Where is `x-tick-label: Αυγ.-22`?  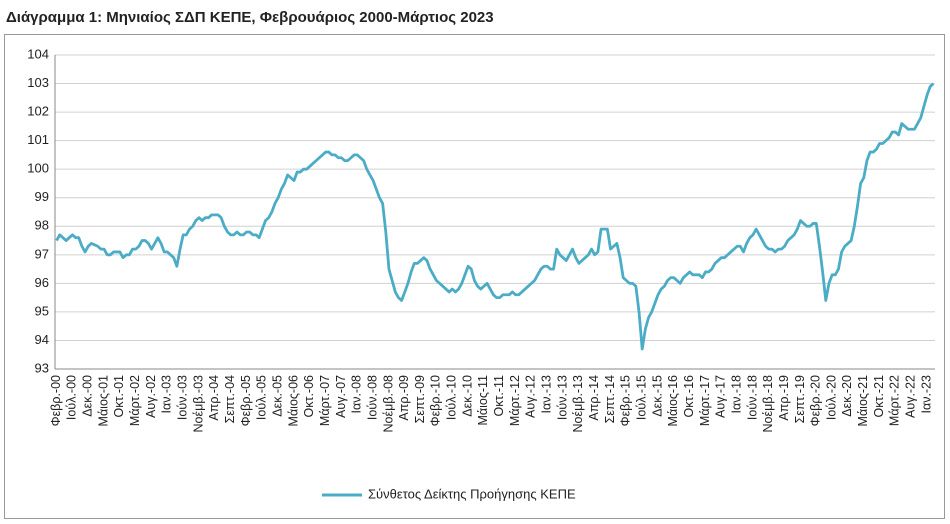
x-tick-label: Αυγ.-22 is located at coordinates (911, 396).